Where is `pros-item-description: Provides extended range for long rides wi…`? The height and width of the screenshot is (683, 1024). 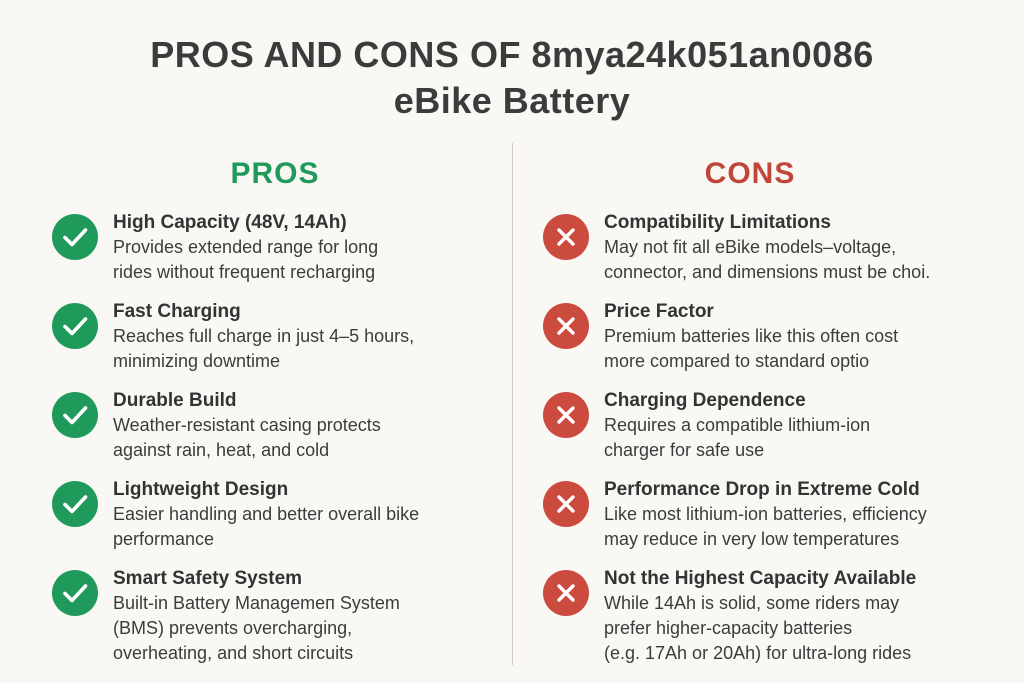
pros-item-description: Provides extended range for long rides wi… is located at coordinates (302, 260).